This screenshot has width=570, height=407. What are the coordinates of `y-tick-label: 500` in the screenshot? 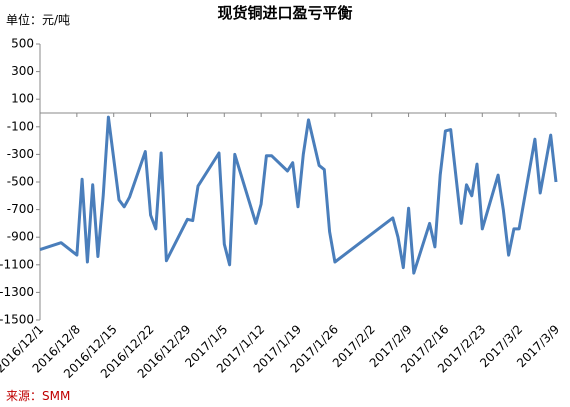 It's located at (22, 44).